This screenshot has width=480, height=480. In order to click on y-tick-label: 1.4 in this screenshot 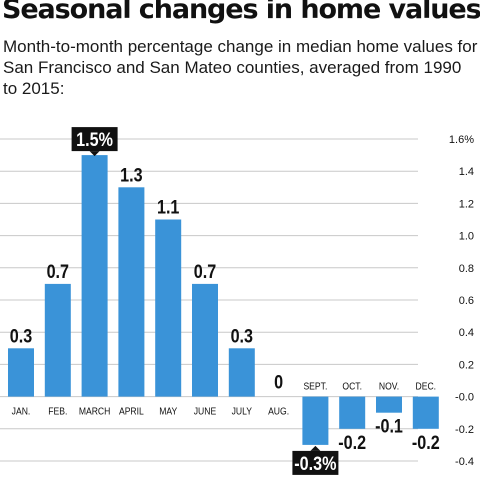, I will do `click(466, 172)`.